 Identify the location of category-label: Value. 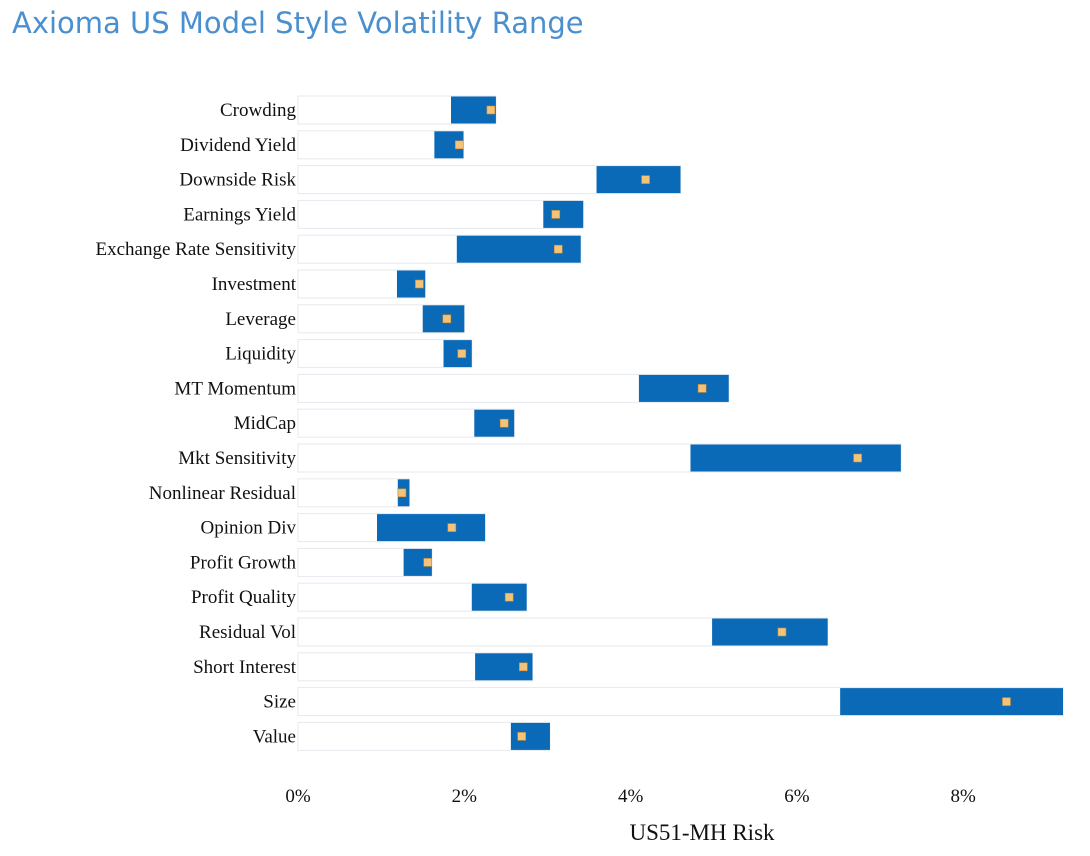
(274, 736).